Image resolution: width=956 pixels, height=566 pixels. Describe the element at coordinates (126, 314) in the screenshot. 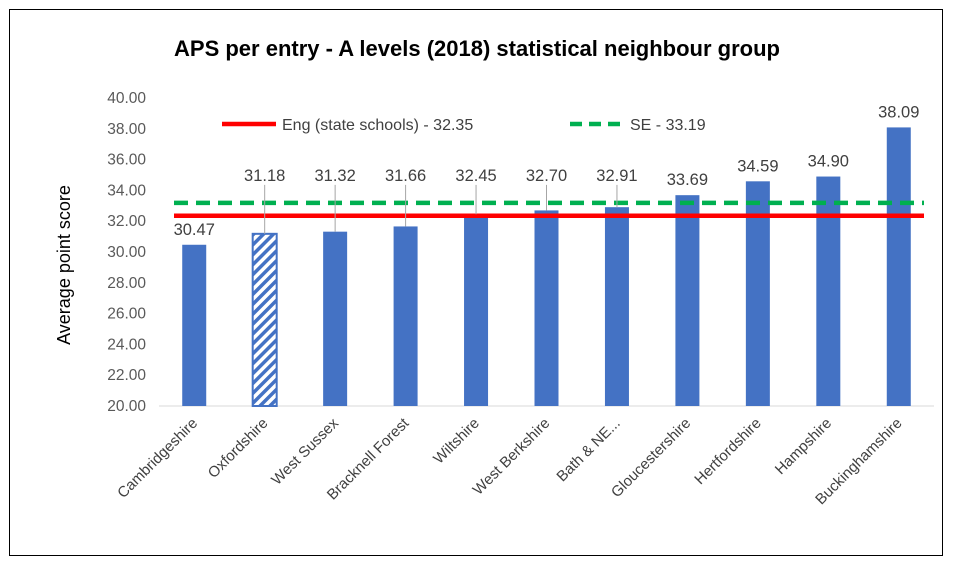

I see `y-tick-label: 26.00` at that location.